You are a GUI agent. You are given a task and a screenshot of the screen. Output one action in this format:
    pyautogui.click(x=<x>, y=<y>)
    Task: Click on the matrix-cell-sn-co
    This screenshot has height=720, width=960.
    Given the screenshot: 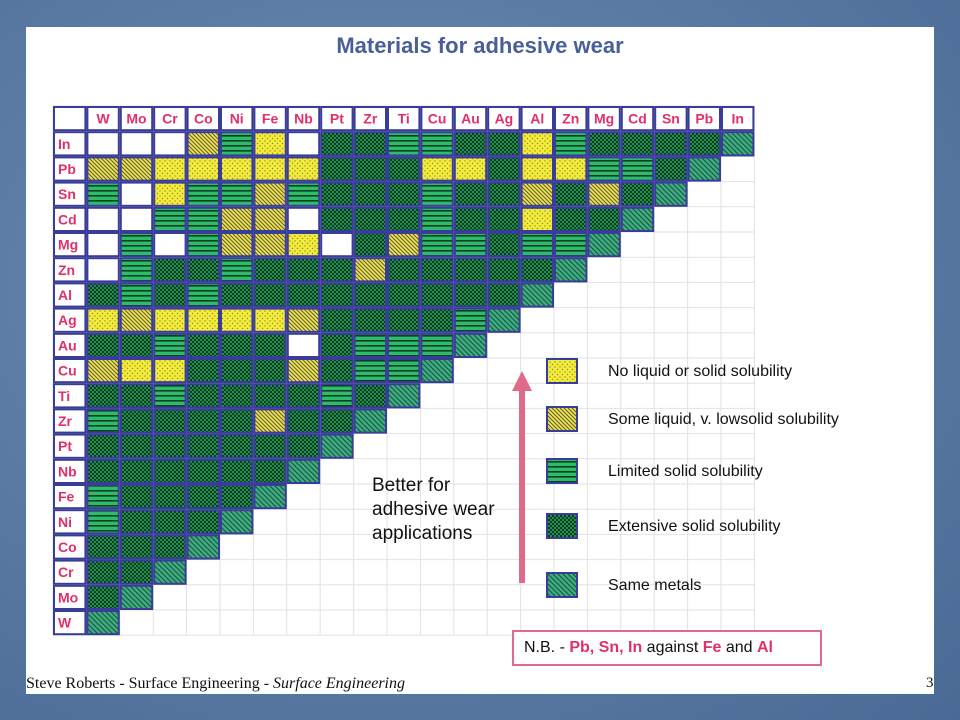 What is the action you would take?
    pyautogui.click(x=203, y=194)
    